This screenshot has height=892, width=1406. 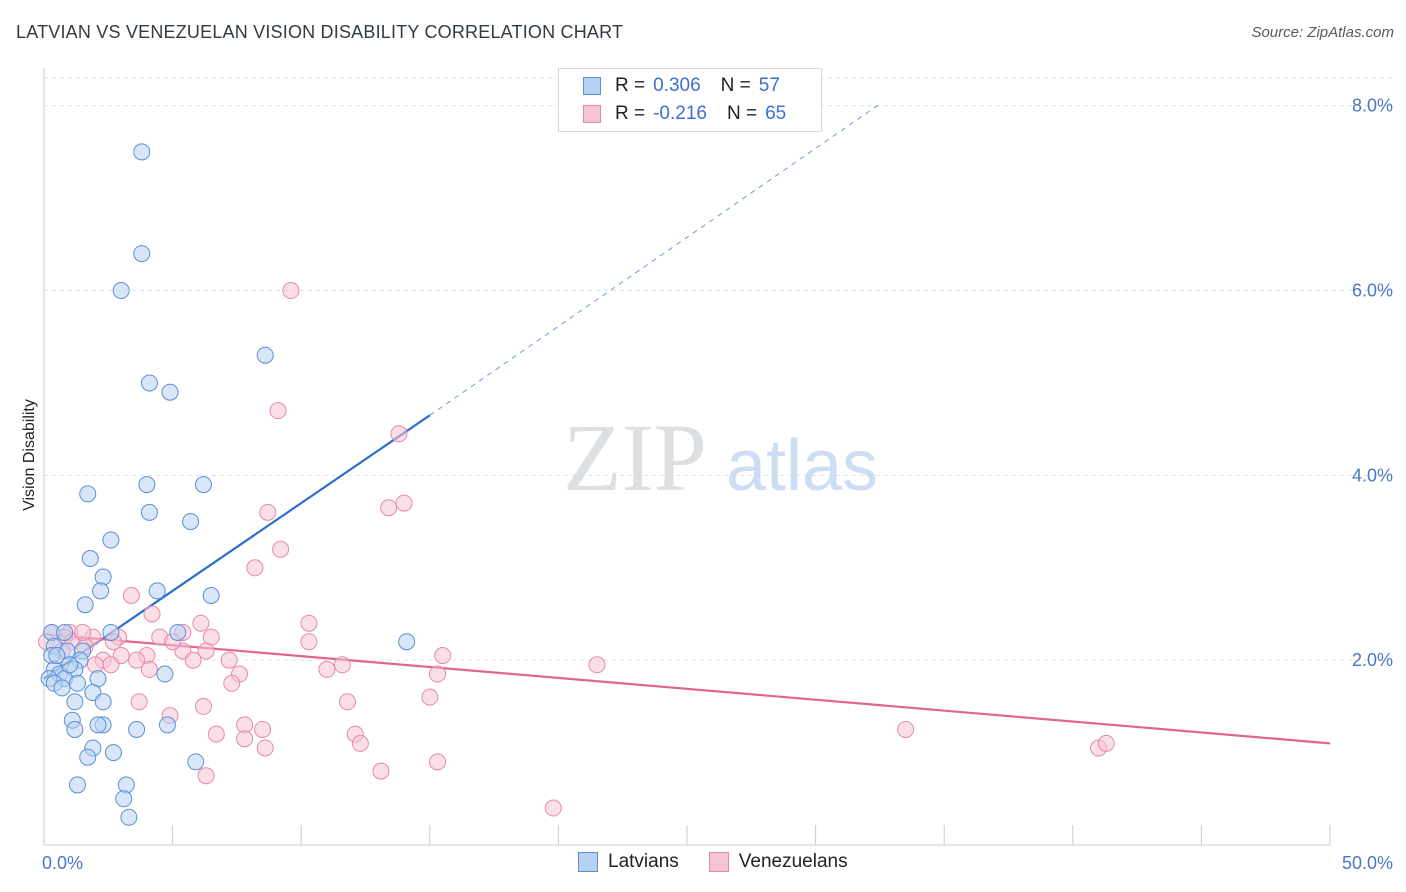 What do you see at coordinates (687, 689) in the screenshot?
I see `trend-line-venezuelans` at bounding box center [687, 689].